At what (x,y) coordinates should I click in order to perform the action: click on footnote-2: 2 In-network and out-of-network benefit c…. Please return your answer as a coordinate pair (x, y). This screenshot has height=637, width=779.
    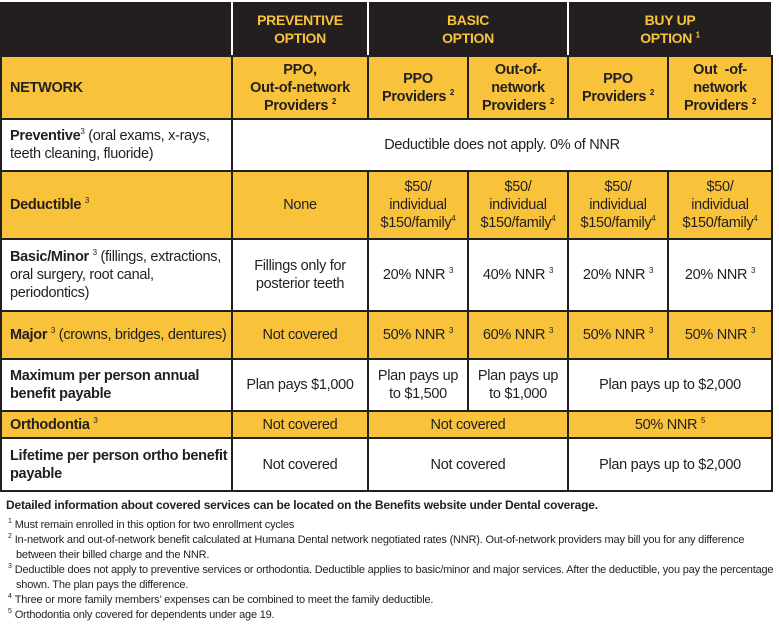
    Looking at the image, I should click on (376, 547).